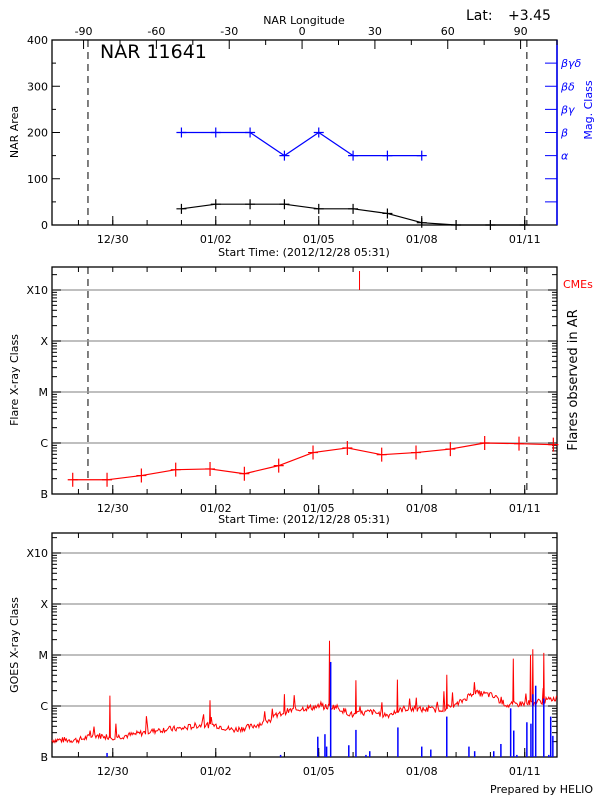 This screenshot has height=800, width=600. Describe the element at coordinates (37, 86) in the screenshot. I see `y-tick-label: 300` at that location.